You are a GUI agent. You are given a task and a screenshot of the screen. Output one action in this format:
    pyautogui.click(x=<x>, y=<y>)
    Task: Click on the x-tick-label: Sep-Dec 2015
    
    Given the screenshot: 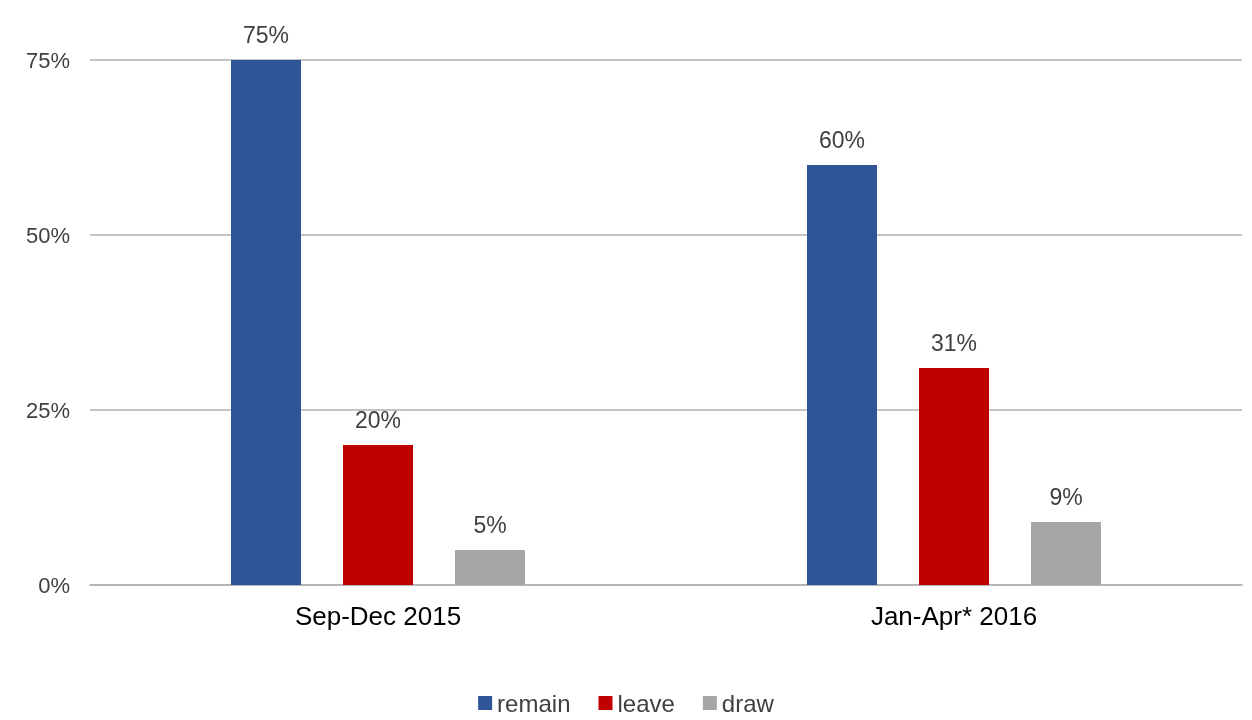 What is the action you would take?
    pyautogui.click(x=378, y=616)
    